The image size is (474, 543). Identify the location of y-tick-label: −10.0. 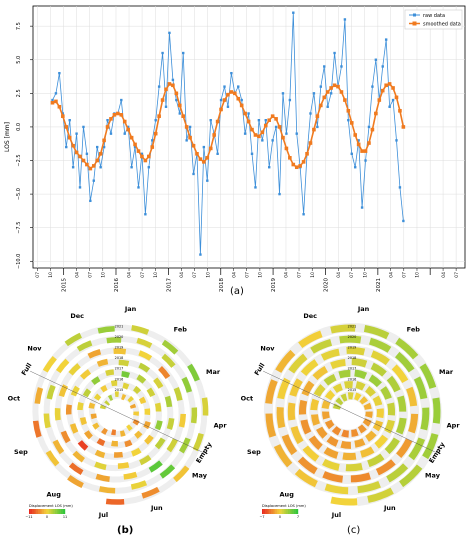
(19, 261).